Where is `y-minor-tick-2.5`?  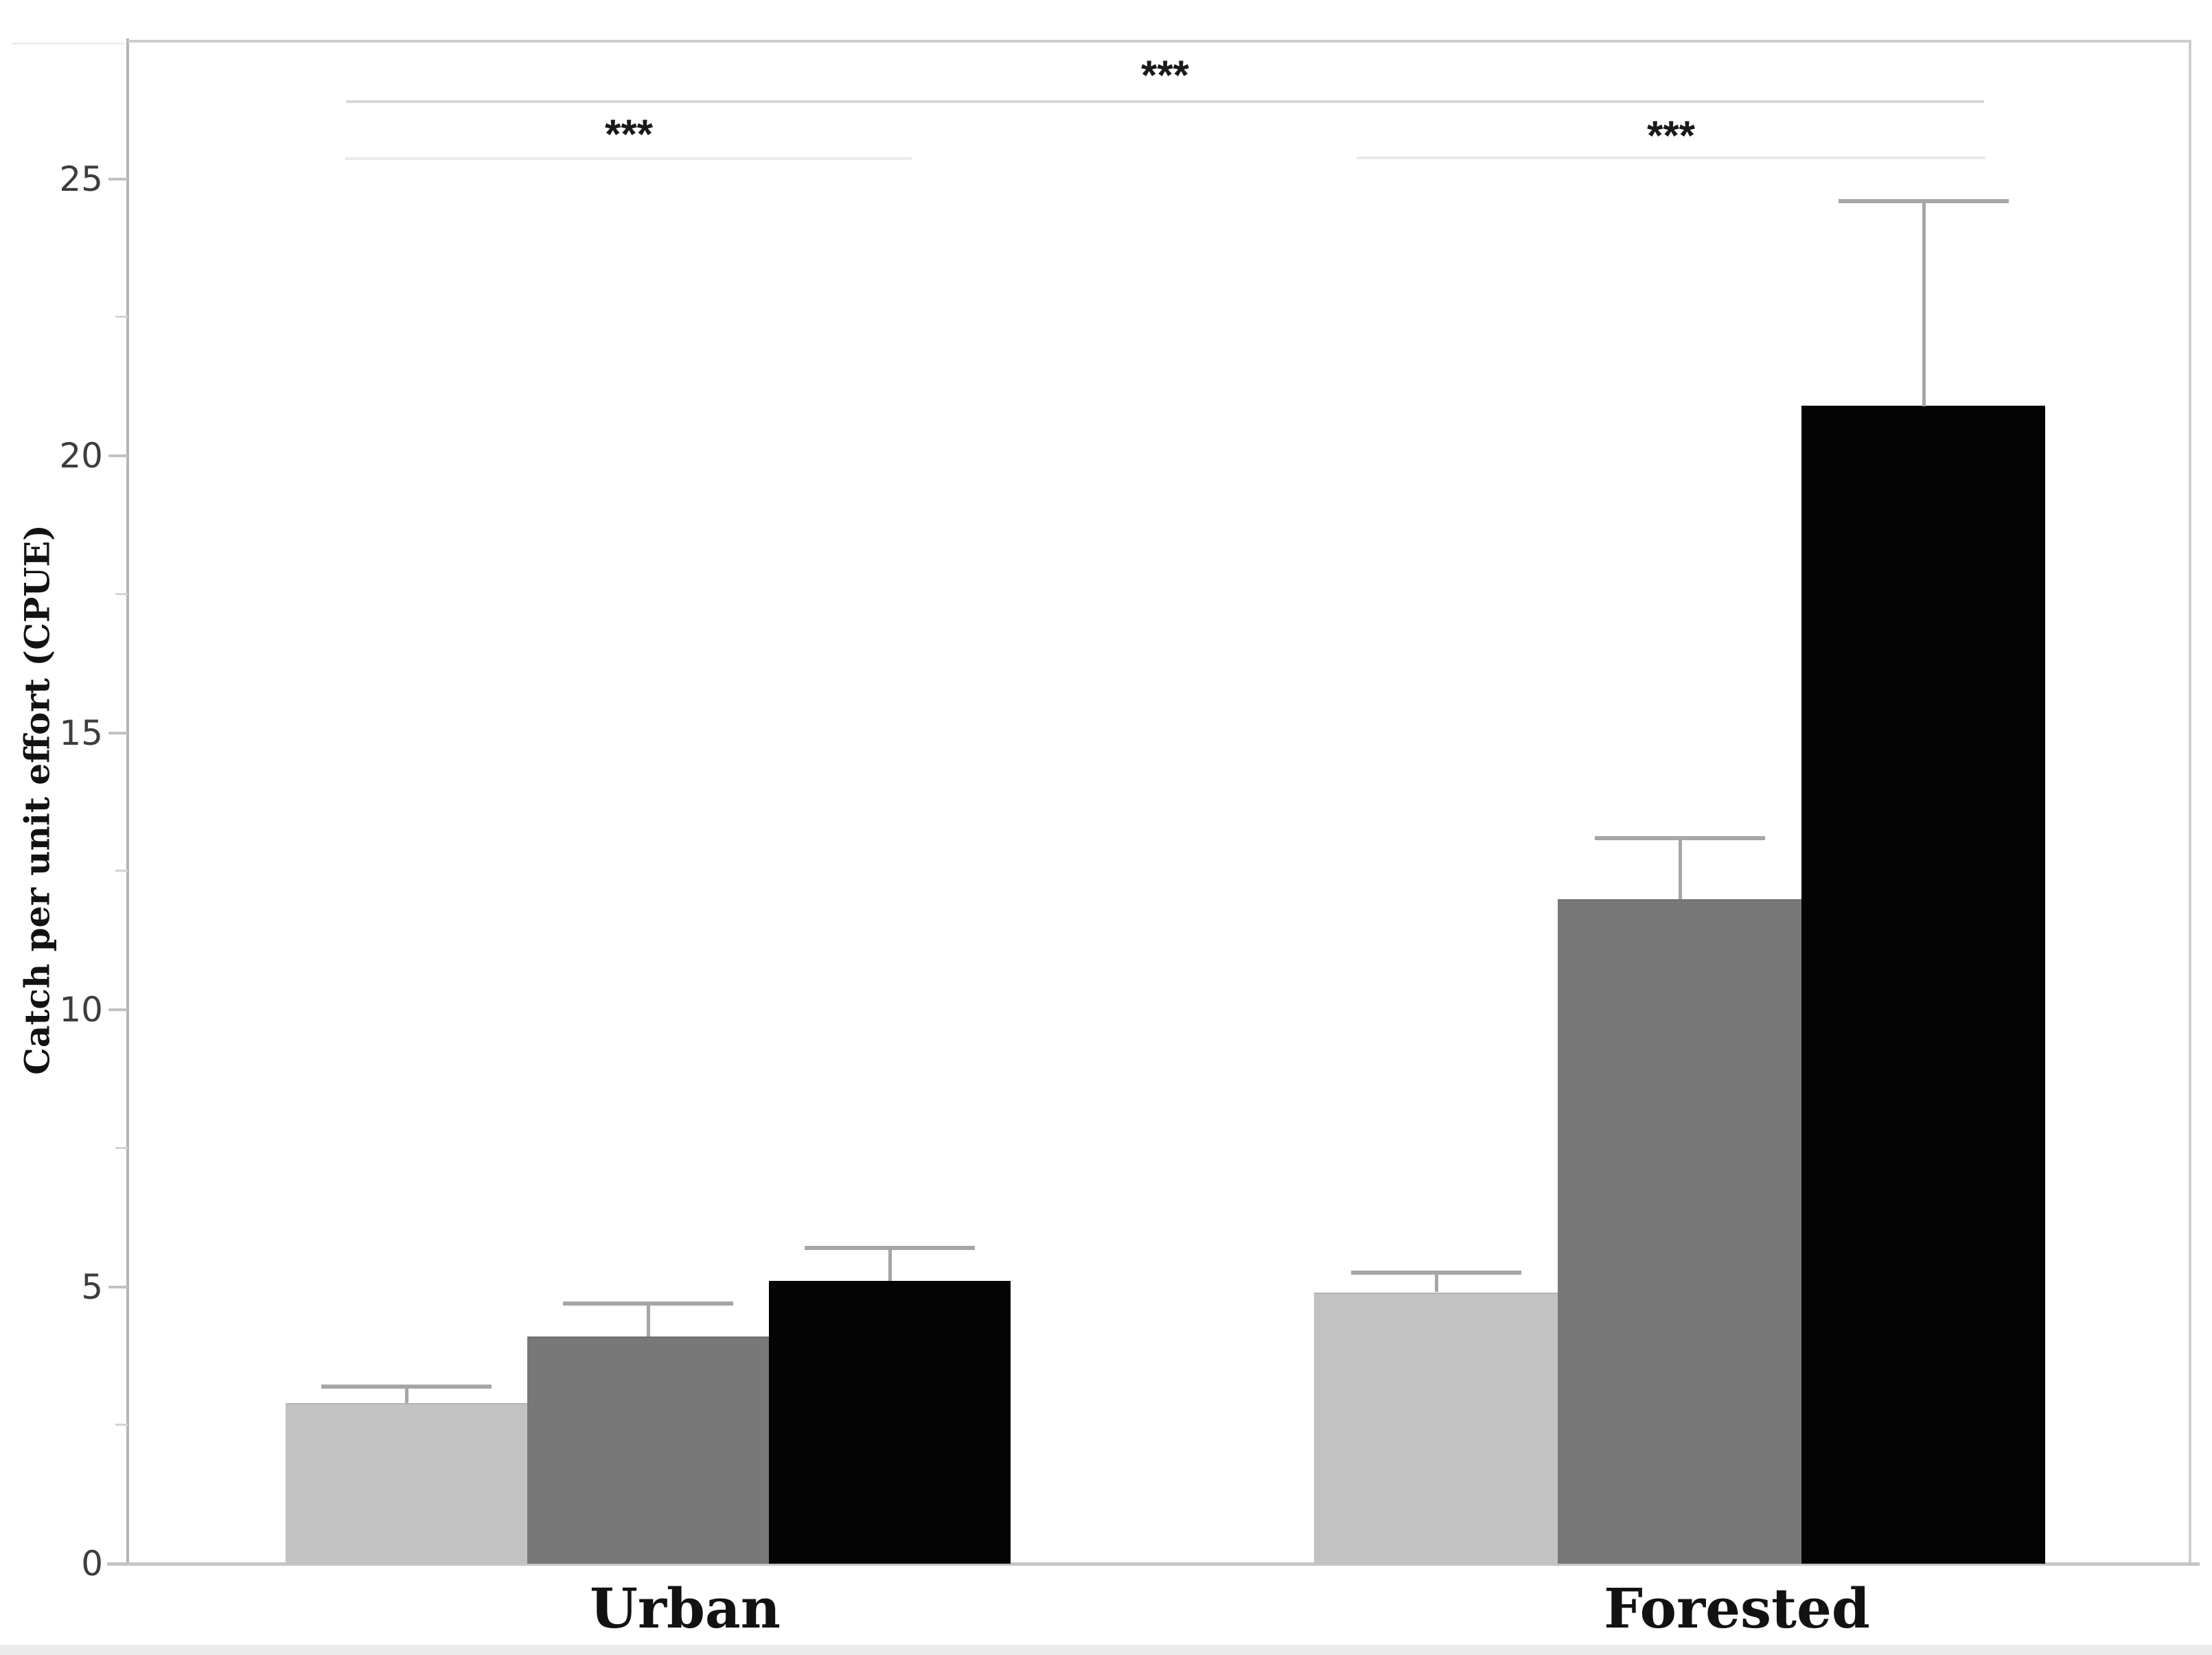 y-minor-tick-2.5 is located at coordinates (121, 1425).